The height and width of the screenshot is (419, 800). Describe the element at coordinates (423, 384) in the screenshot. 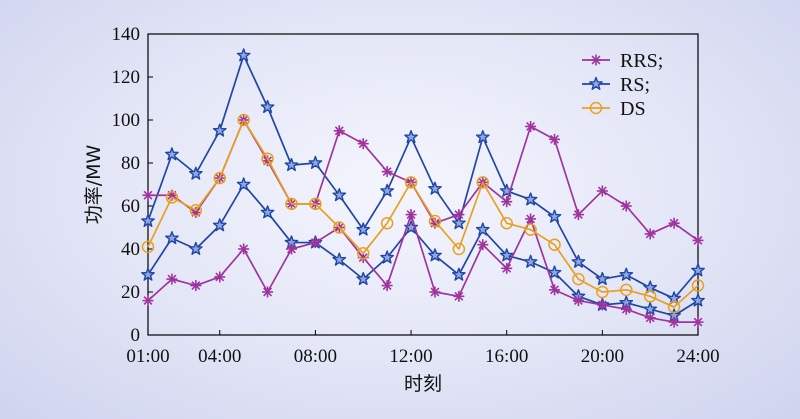

I see `x-axis-title: 时刻` at that location.